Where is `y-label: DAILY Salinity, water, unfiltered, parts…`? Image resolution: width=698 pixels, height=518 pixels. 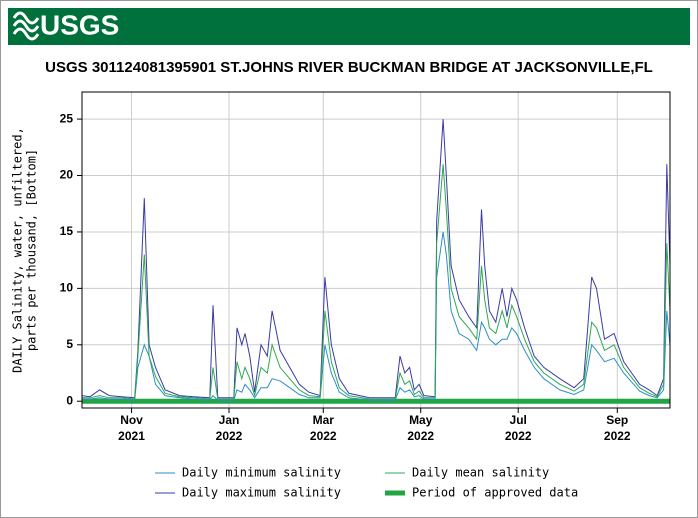 y-label: DAILY Salinity, water, unfiltered, parts… is located at coordinates (25, 250).